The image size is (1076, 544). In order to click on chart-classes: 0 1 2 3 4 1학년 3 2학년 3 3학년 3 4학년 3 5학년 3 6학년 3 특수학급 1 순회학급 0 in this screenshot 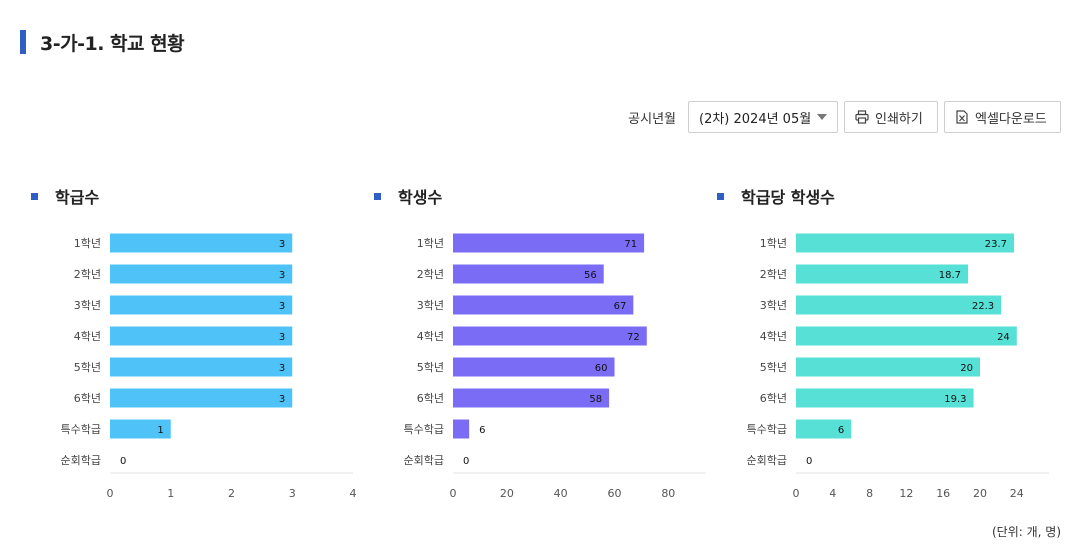, I will do `click(209, 366)`.